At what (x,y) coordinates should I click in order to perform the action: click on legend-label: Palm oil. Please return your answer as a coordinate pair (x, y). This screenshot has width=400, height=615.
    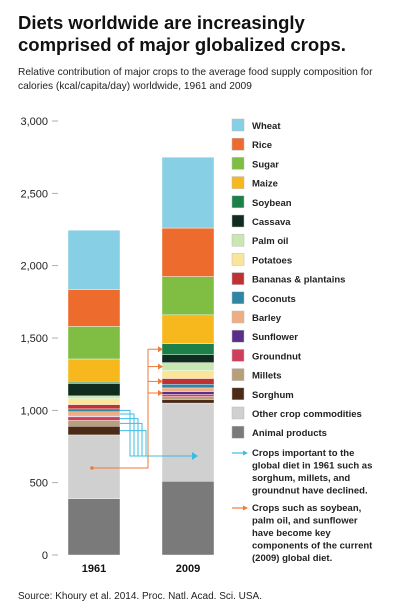
    Looking at the image, I should click on (270, 241).